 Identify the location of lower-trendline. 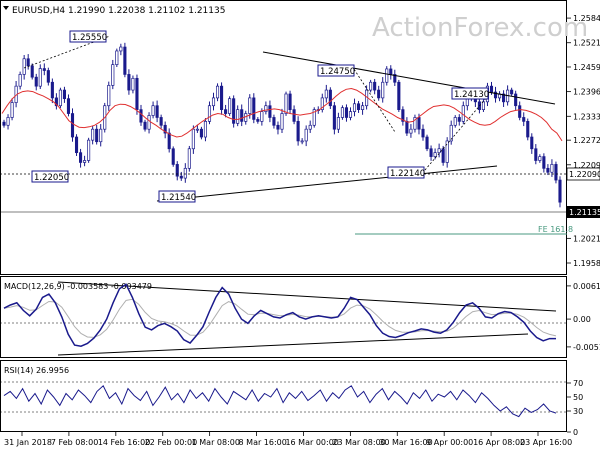
(327, 183).